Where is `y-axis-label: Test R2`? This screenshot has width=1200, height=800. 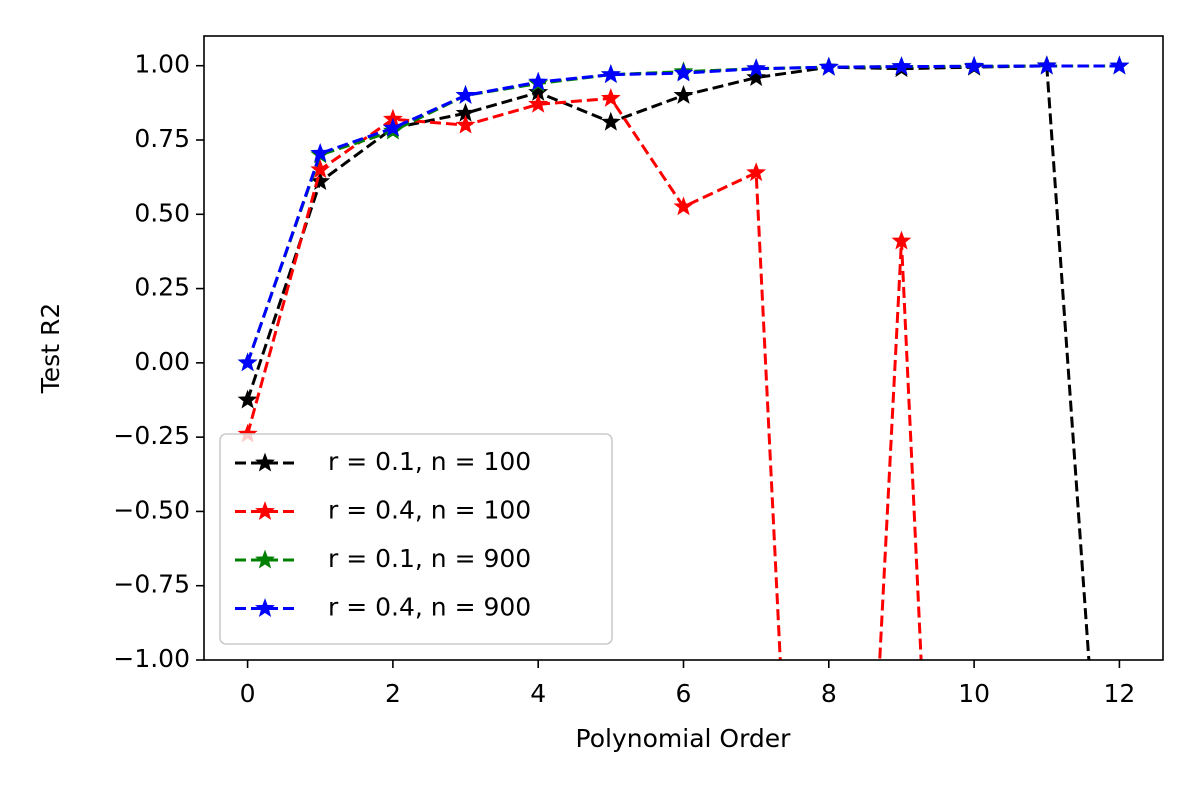
y-axis-label: Test R2 is located at coordinates (50, 348).